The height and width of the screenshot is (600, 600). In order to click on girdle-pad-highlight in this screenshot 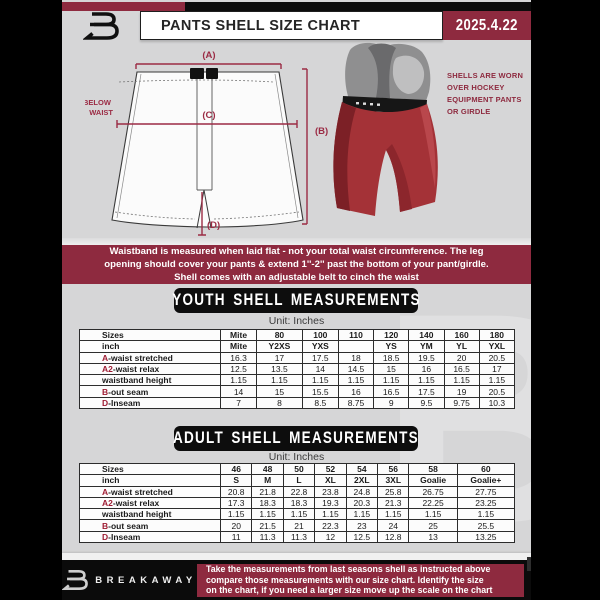, I will do `click(408, 74)`.